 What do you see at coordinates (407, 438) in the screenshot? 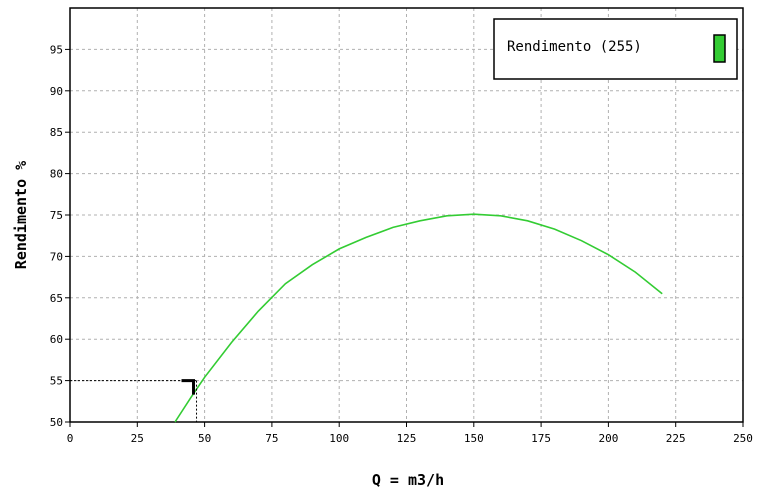
I see `x-tick-label: 125` at bounding box center [407, 438].